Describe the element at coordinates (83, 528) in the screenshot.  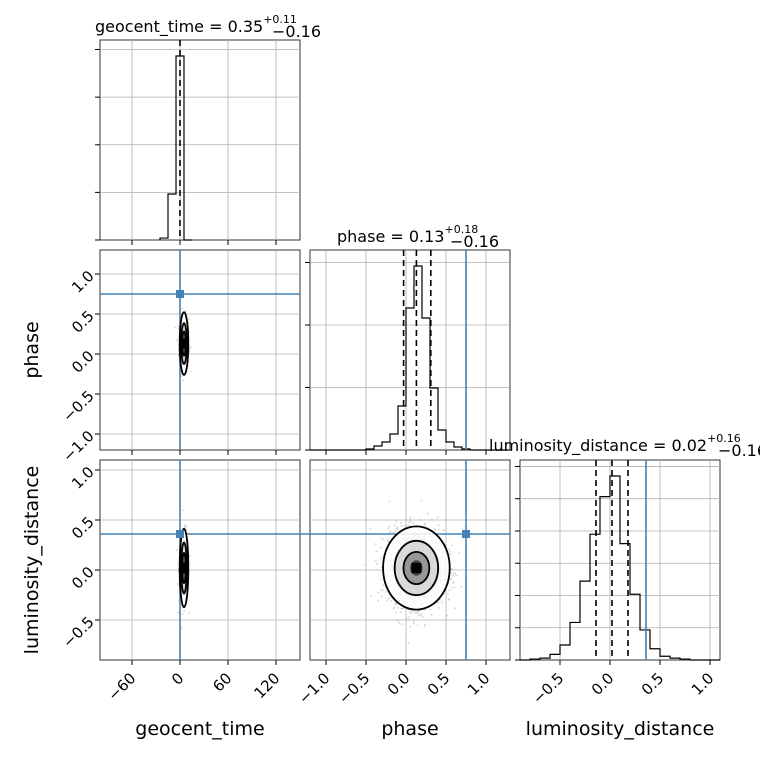
I see `y-tick-label: 0.5` at that location.